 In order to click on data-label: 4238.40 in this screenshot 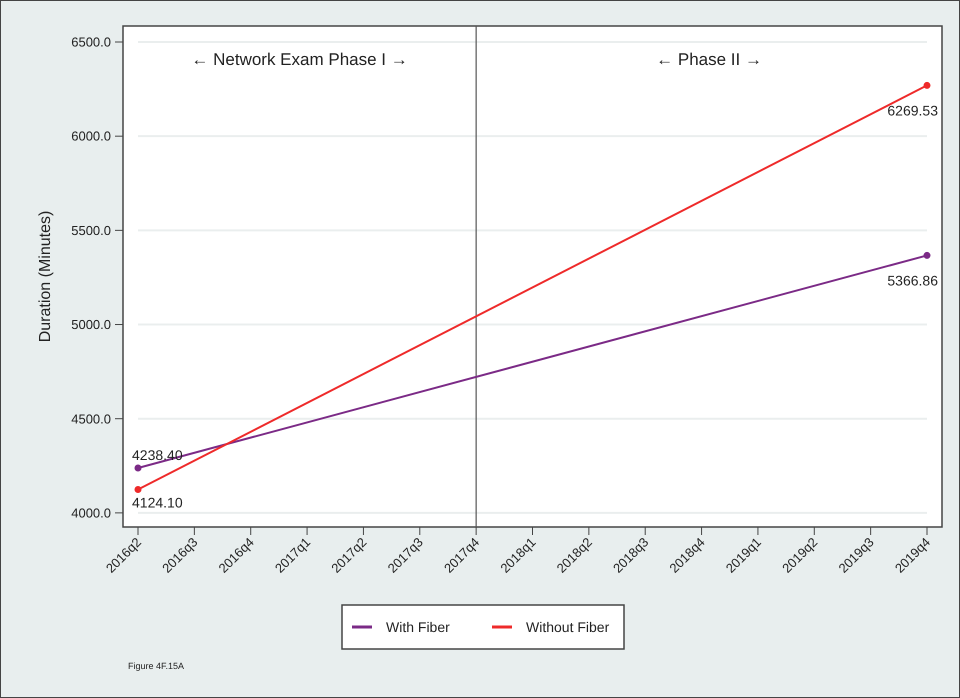, I will do `click(157, 454)`.